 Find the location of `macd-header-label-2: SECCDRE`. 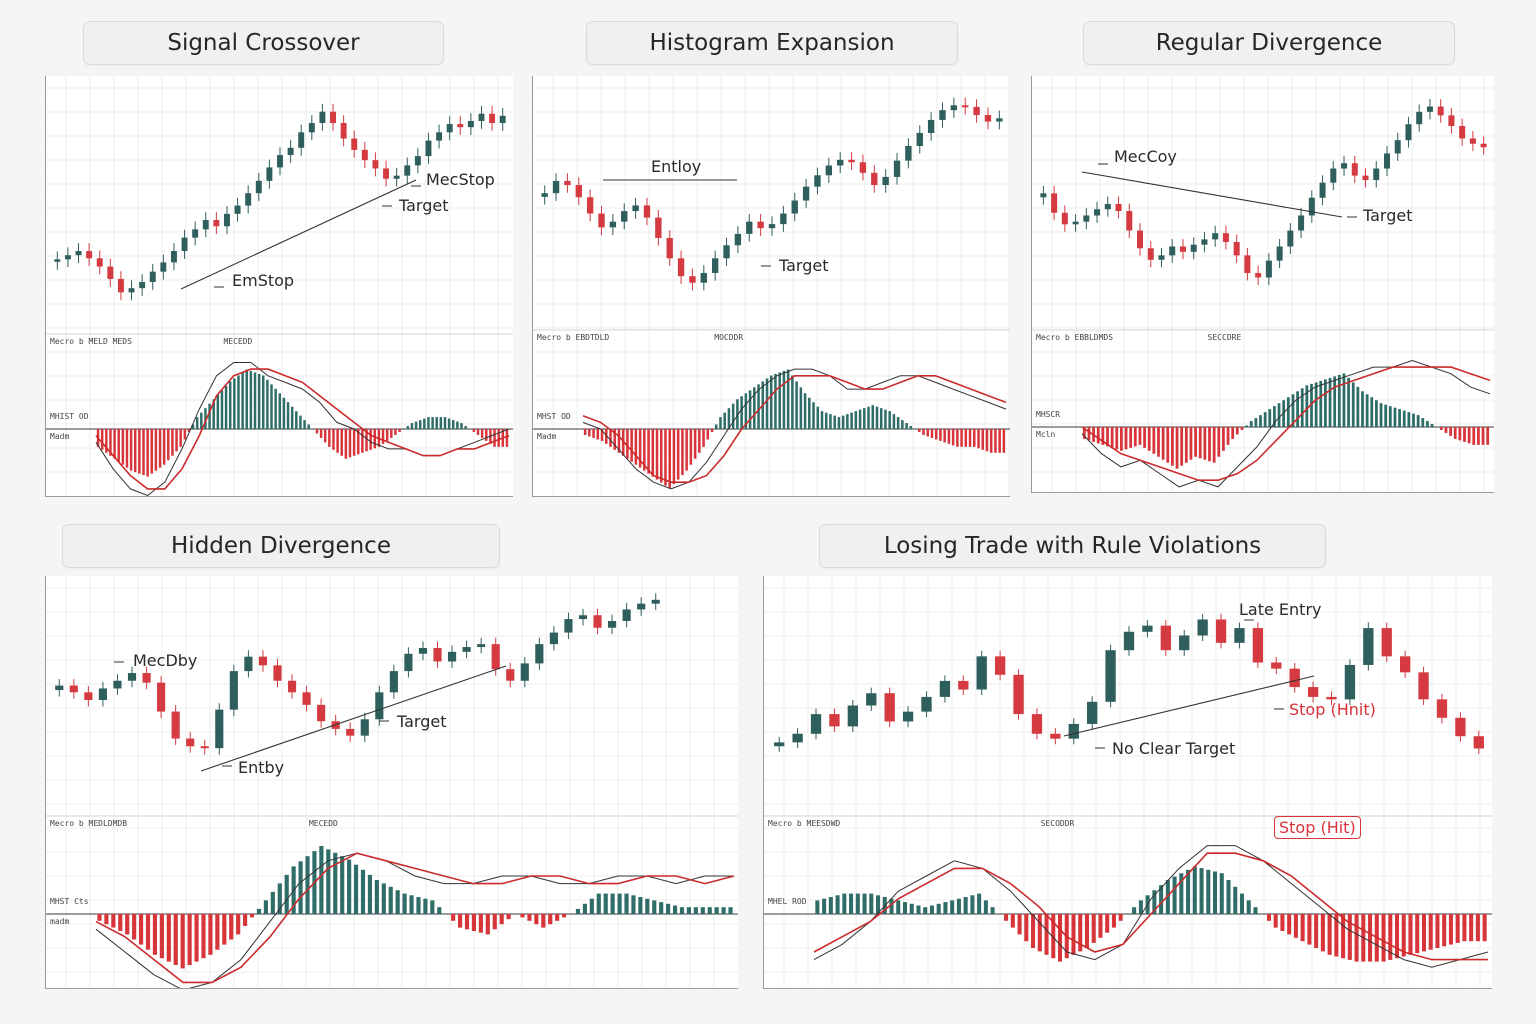

macd-header-label-2: SECCDRE is located at coordinates (1225, 337).